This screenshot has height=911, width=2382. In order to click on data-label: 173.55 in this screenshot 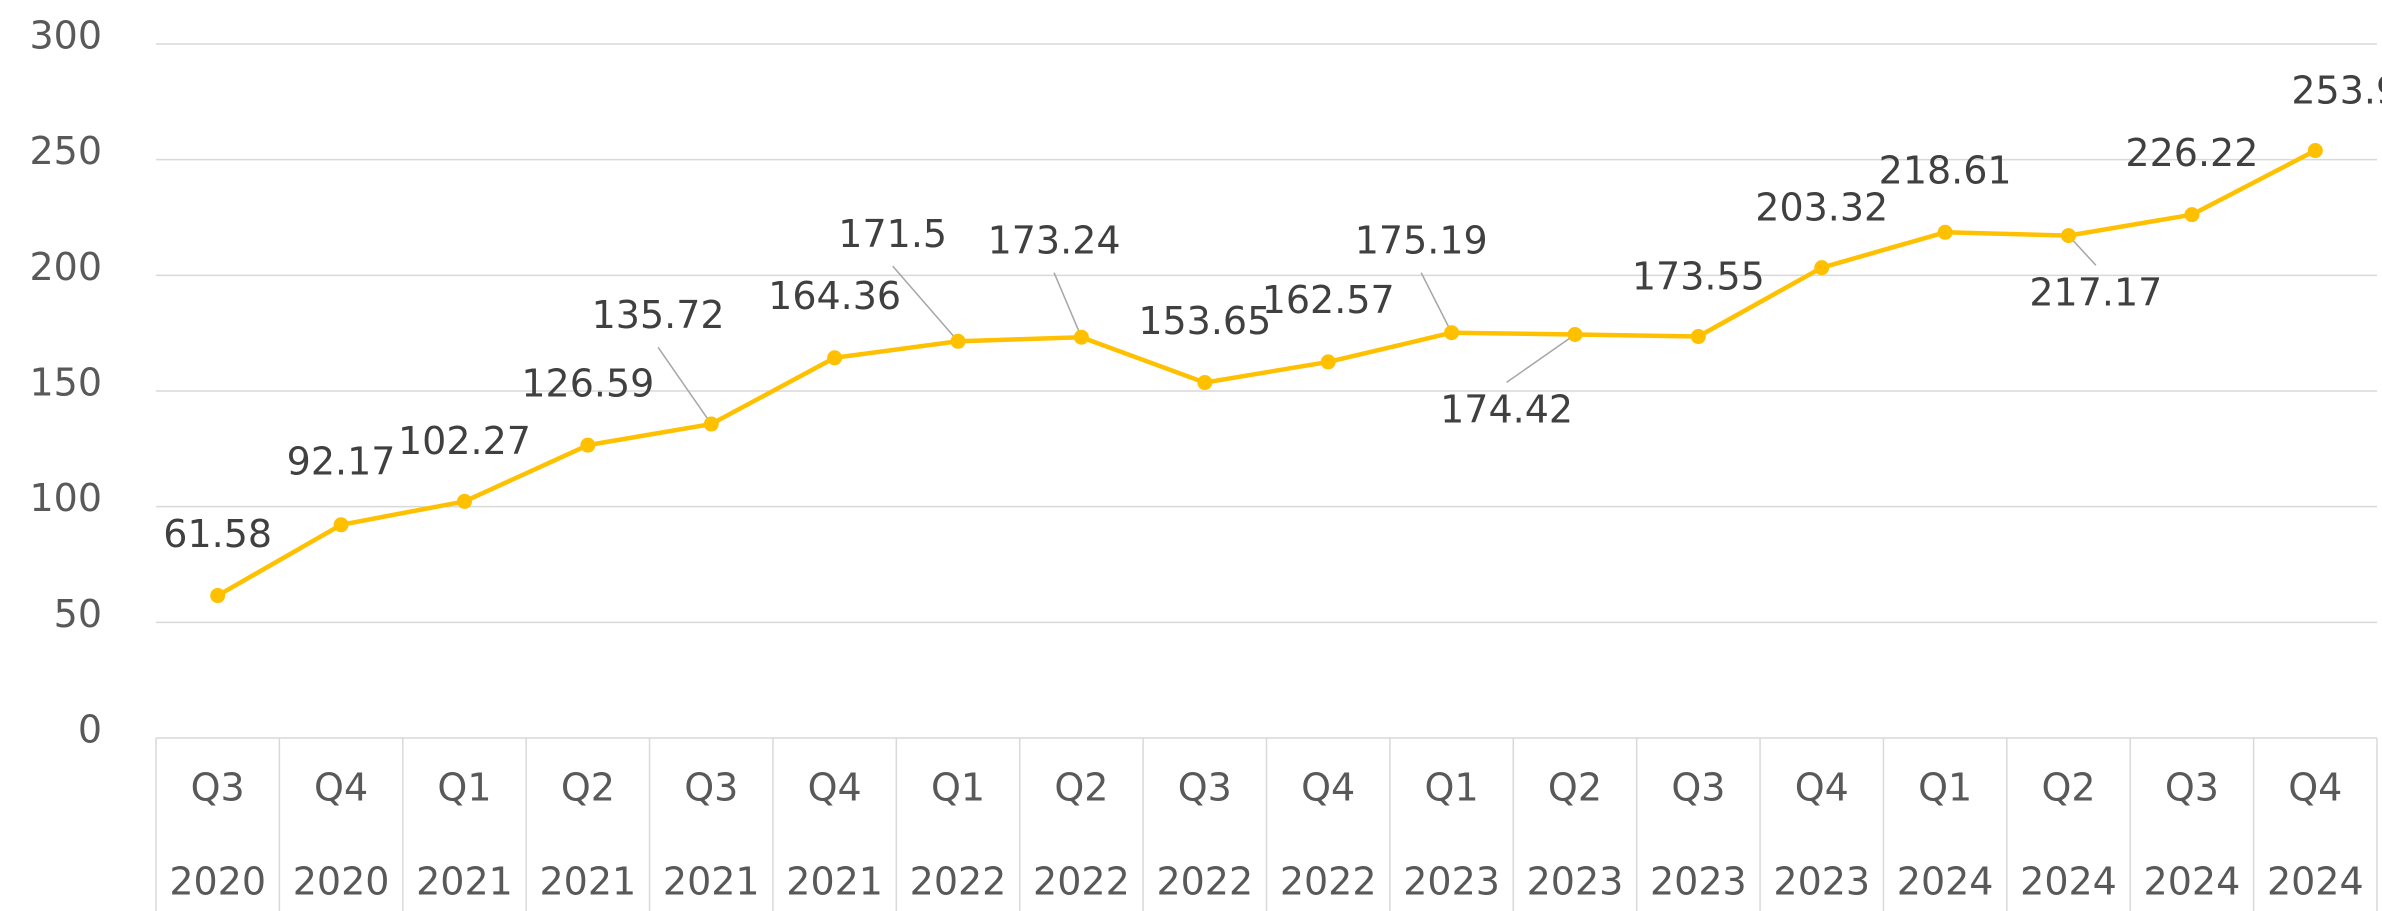, I will do `click(1698, 276)`.